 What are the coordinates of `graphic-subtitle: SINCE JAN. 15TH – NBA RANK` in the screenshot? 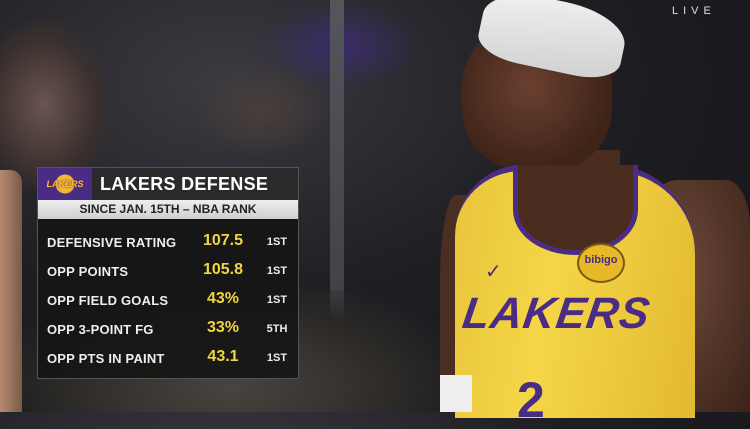 It's located at (168, 209).